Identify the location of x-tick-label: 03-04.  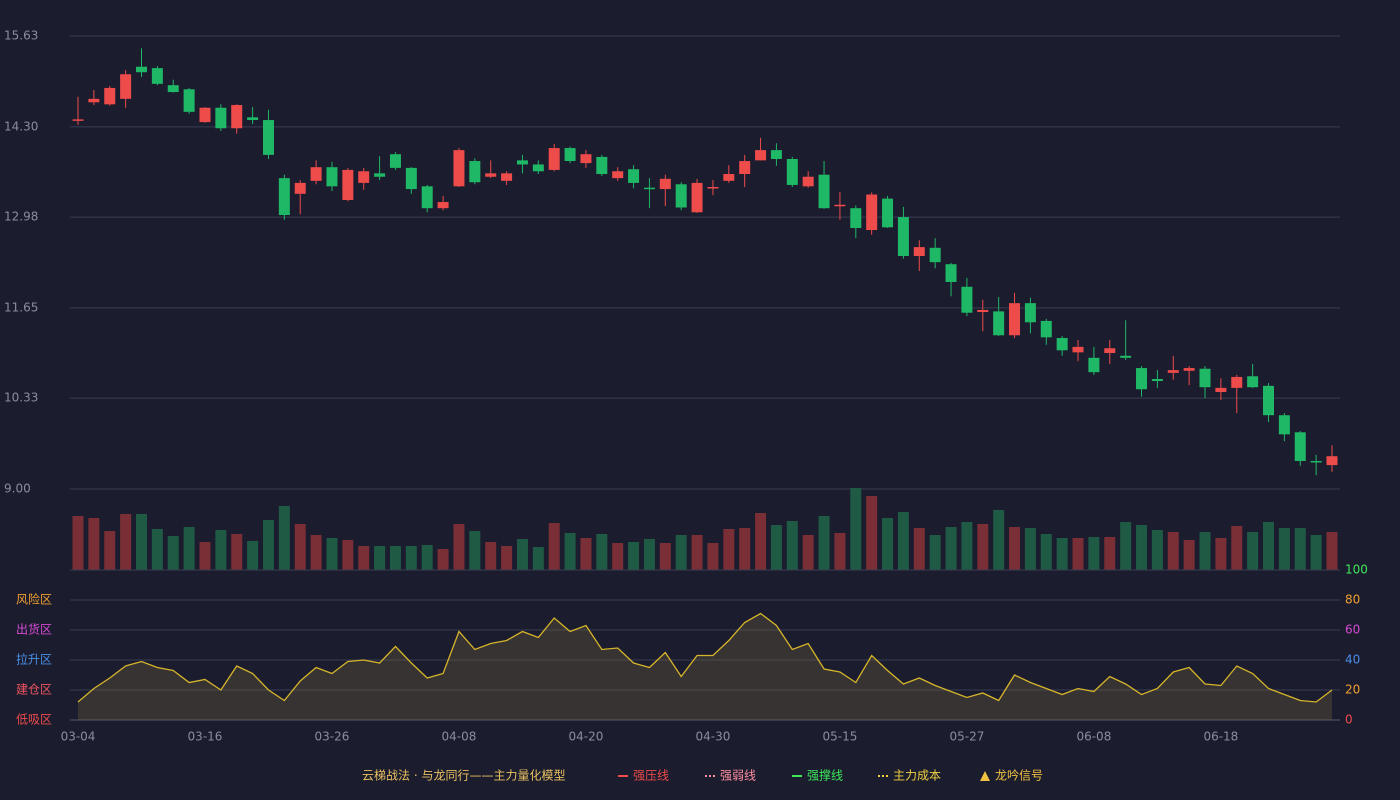
(78, 737).